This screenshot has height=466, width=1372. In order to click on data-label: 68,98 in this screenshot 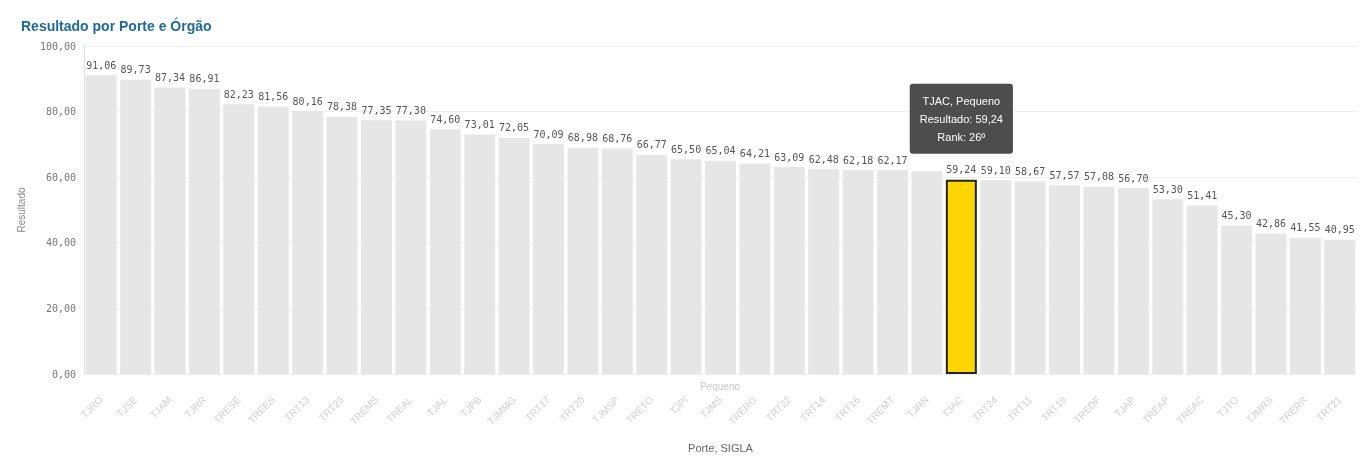, I will do `click(582, 138)`.